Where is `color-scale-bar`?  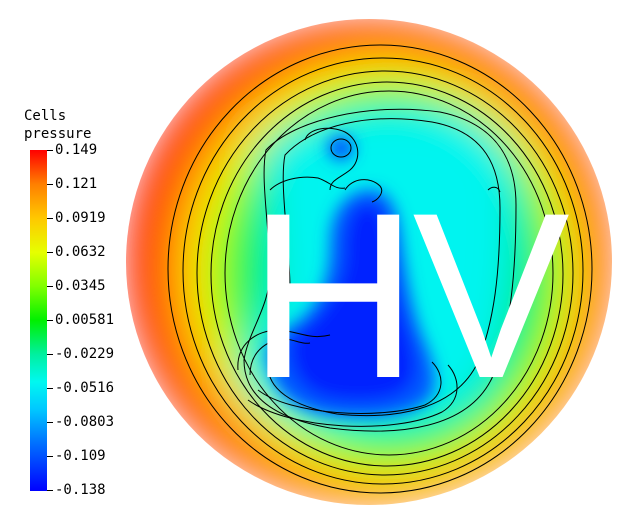
color-scale-bar is located at coordinates (38, 320).